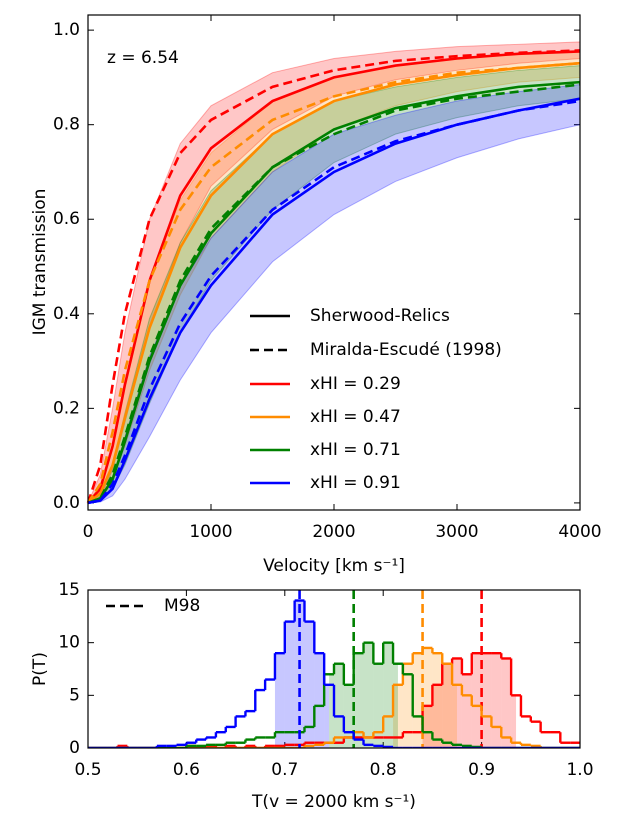  What do you see at coordinates (355, 483) in the screenshot?
I see `legend-label: xHI = 0.91` at bounding box center [355, 483].